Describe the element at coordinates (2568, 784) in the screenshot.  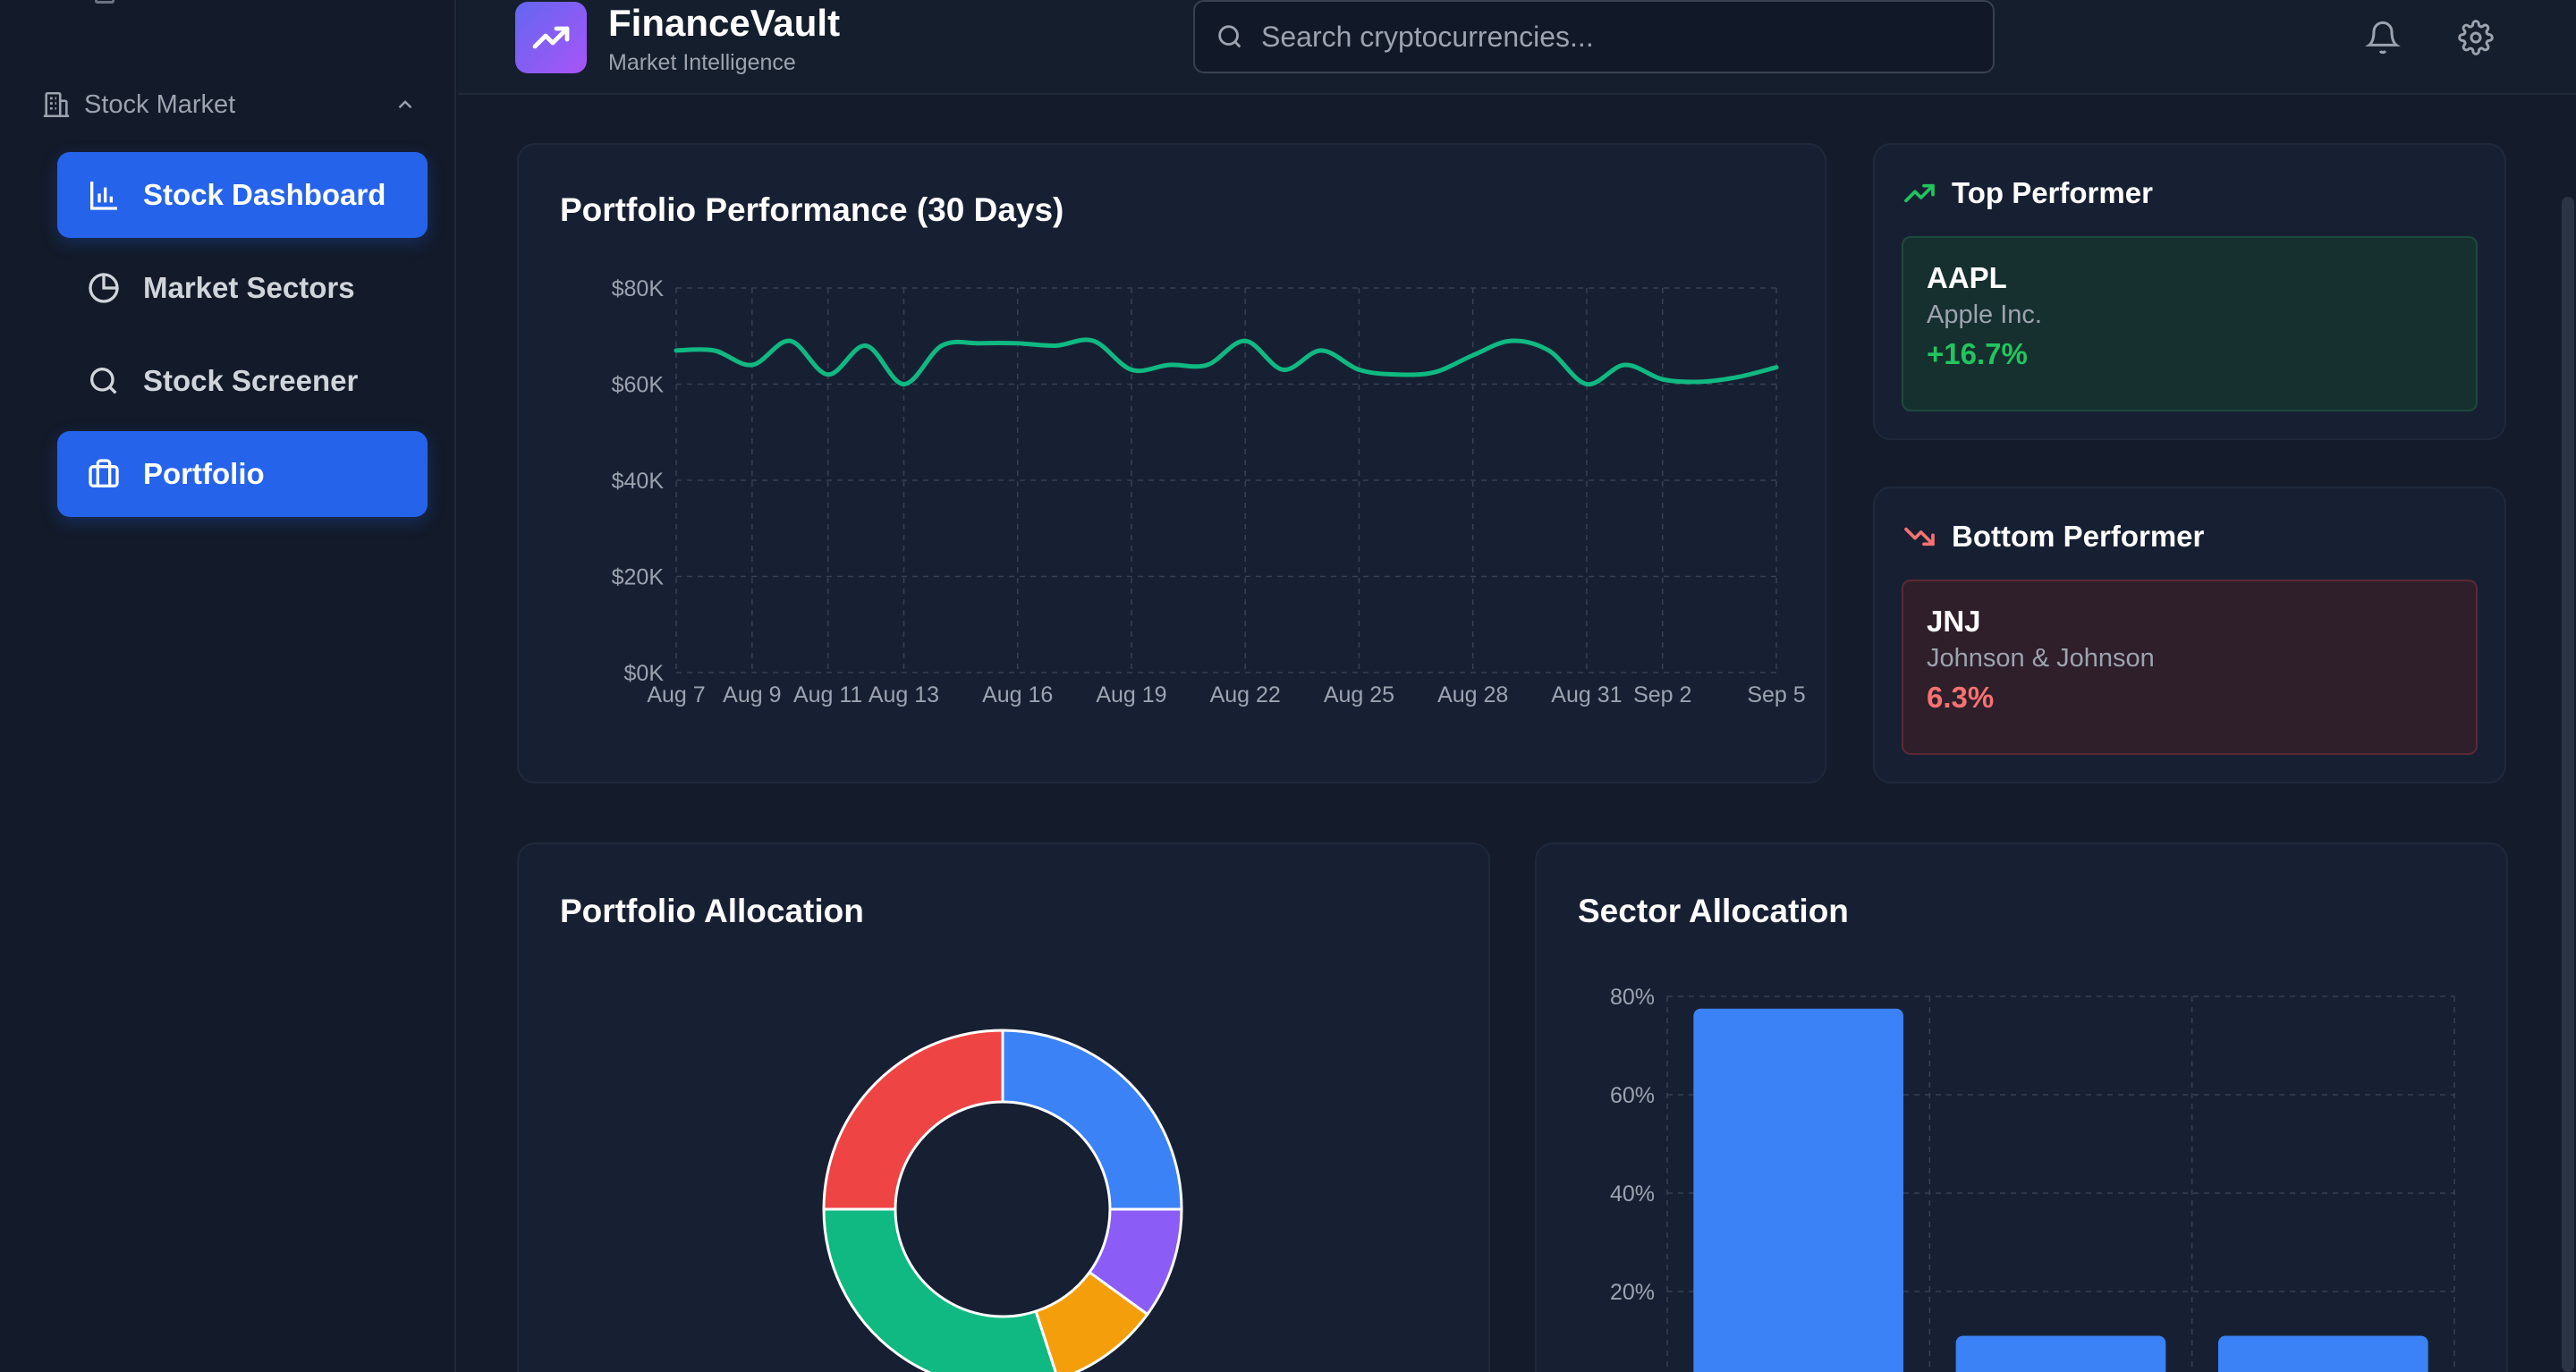
I see `scrollbar` at that location.